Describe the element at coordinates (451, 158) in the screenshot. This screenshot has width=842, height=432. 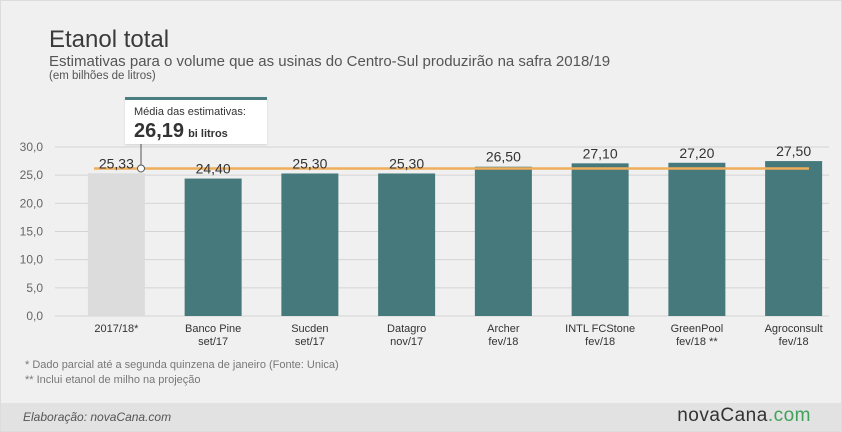
I see `average-line-group` at that location.